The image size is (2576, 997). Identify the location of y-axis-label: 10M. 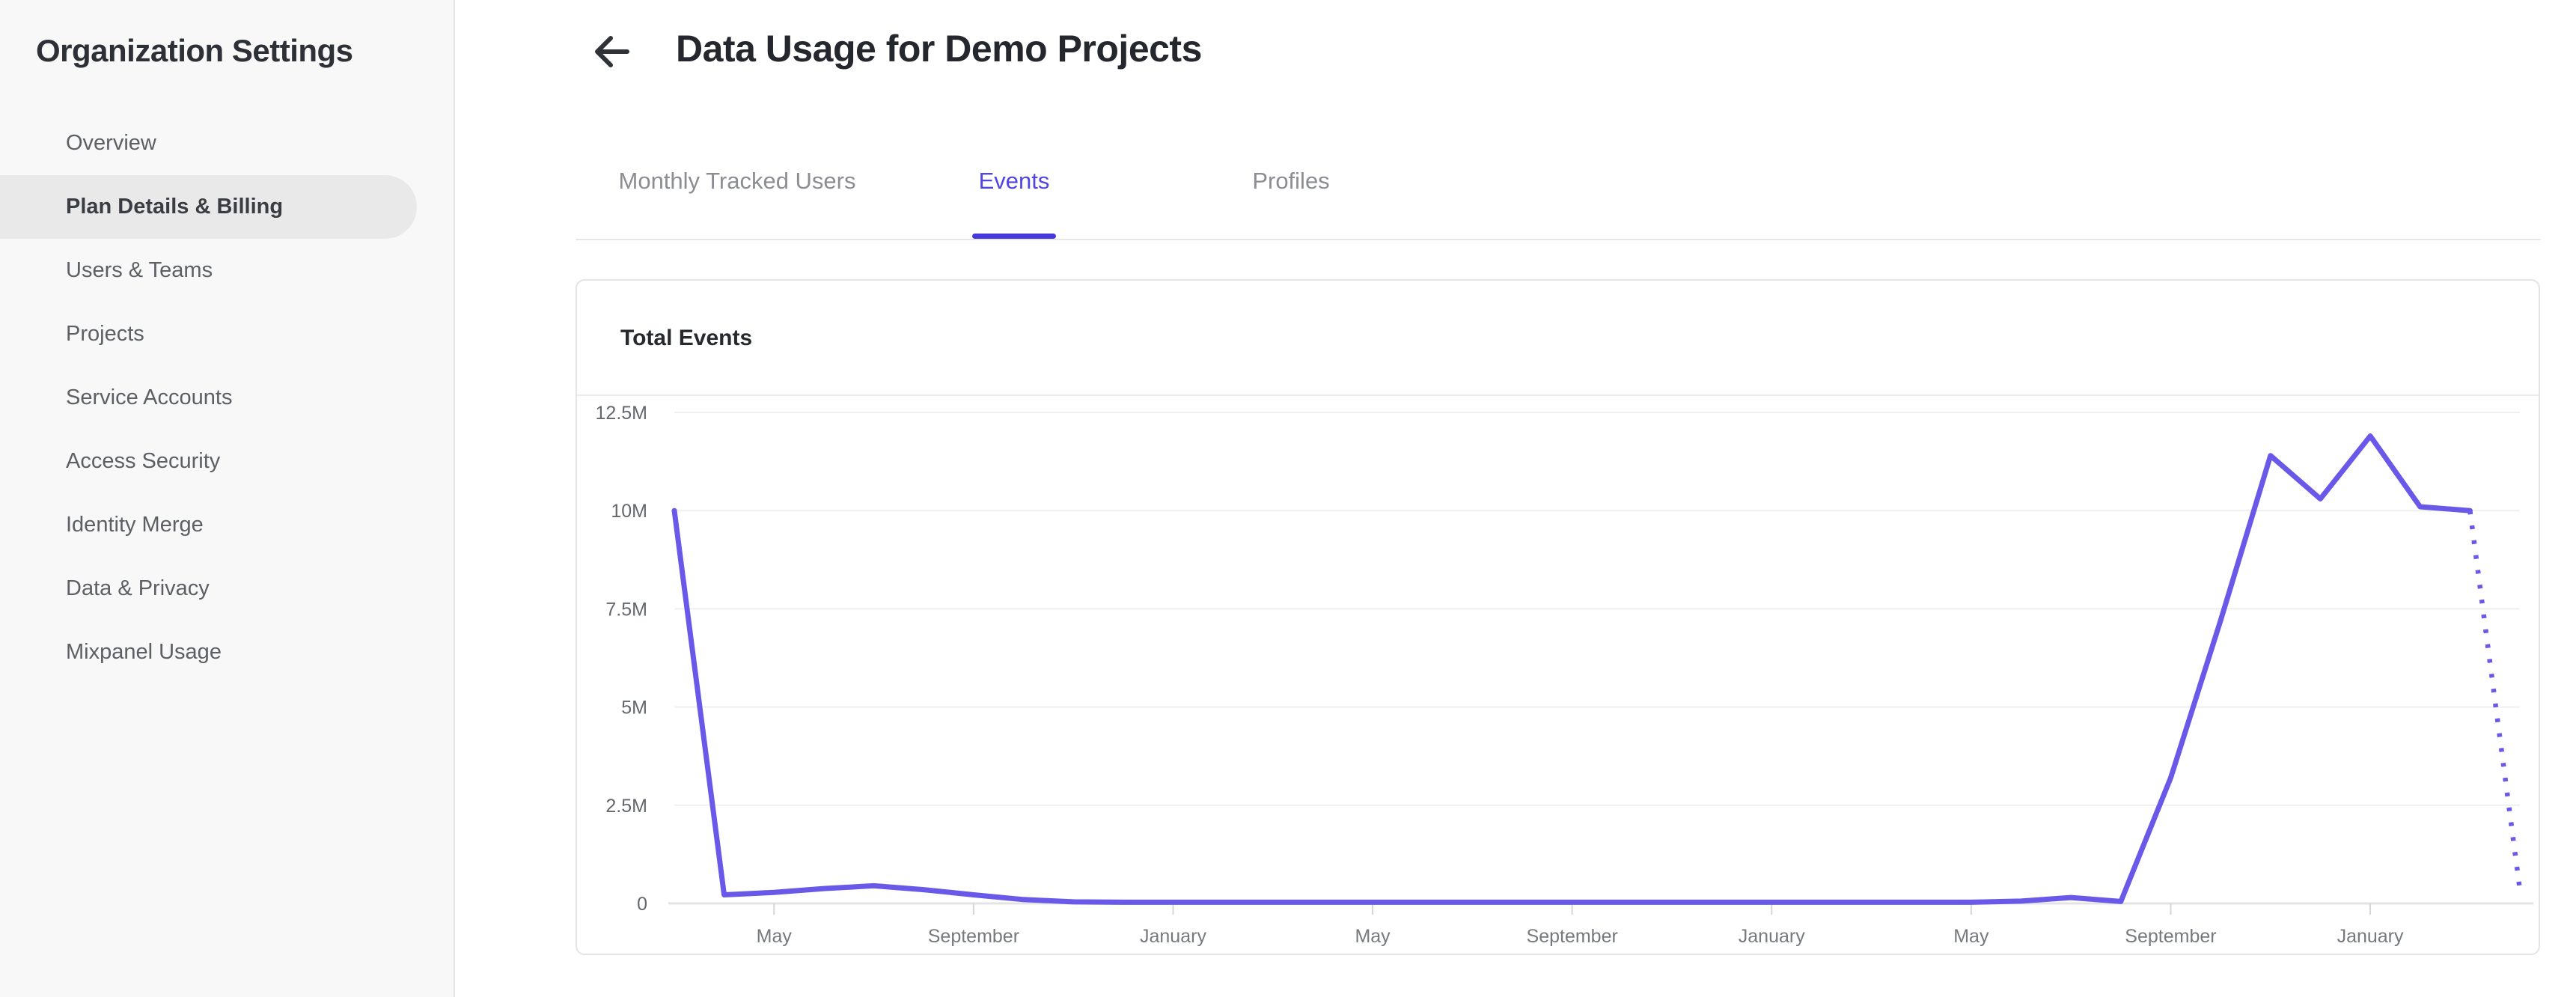
(629, 511).